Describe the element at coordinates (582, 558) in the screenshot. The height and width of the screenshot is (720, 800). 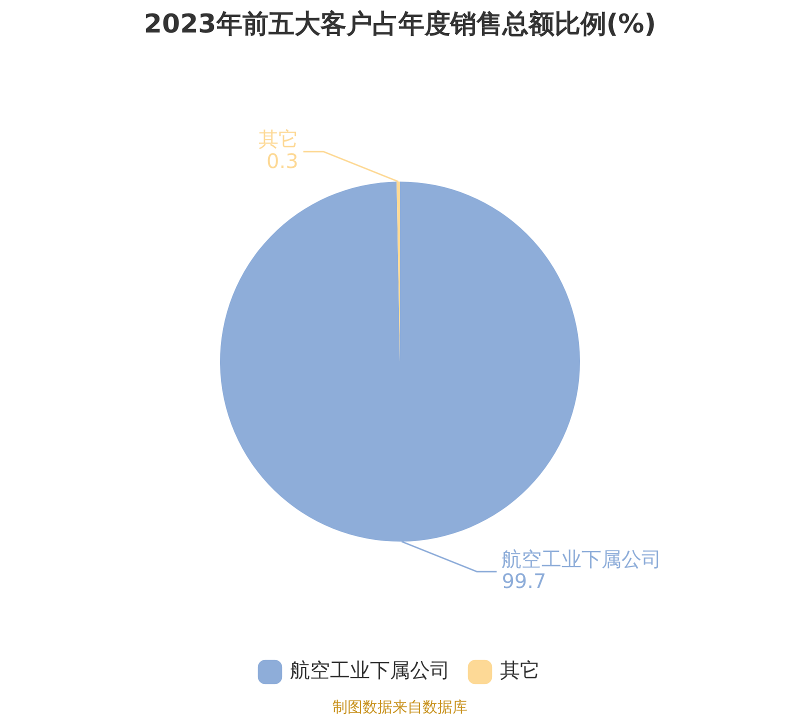
I see `slice-label: 航空工业下属公司` at that location.